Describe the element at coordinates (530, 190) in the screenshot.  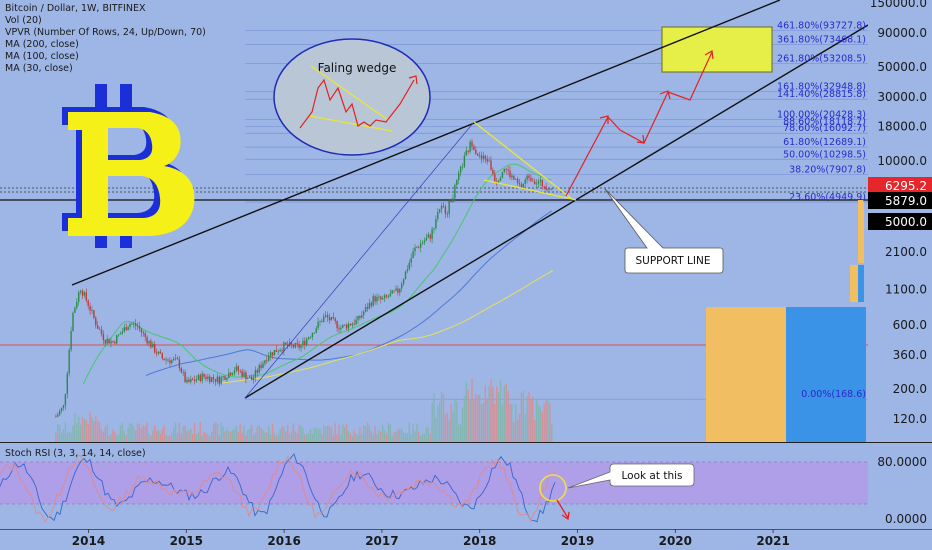
I see `wedge-lower` at that location.